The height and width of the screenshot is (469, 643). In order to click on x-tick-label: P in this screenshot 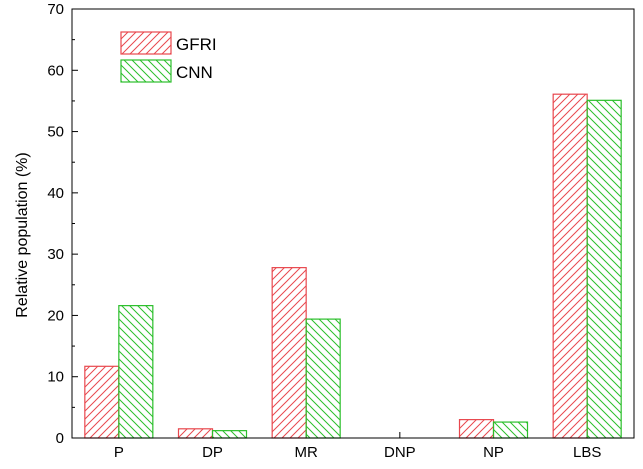, I will do `click(119, 452)`.